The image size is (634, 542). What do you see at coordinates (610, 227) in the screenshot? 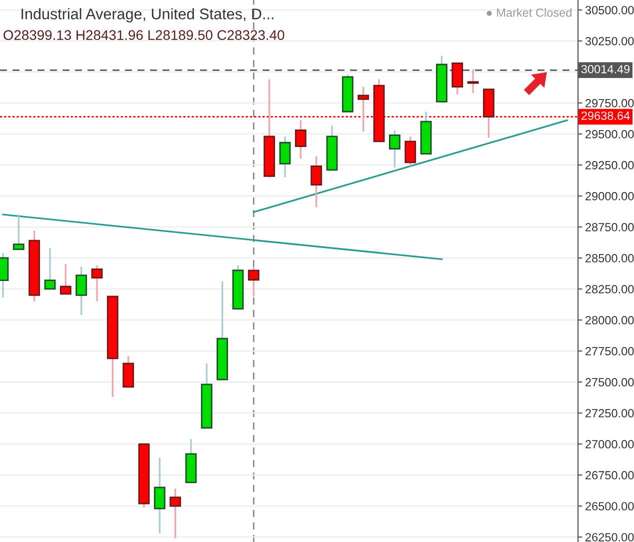
I see `y-tick-label: 28750.00` at bounding box center [610, 227].